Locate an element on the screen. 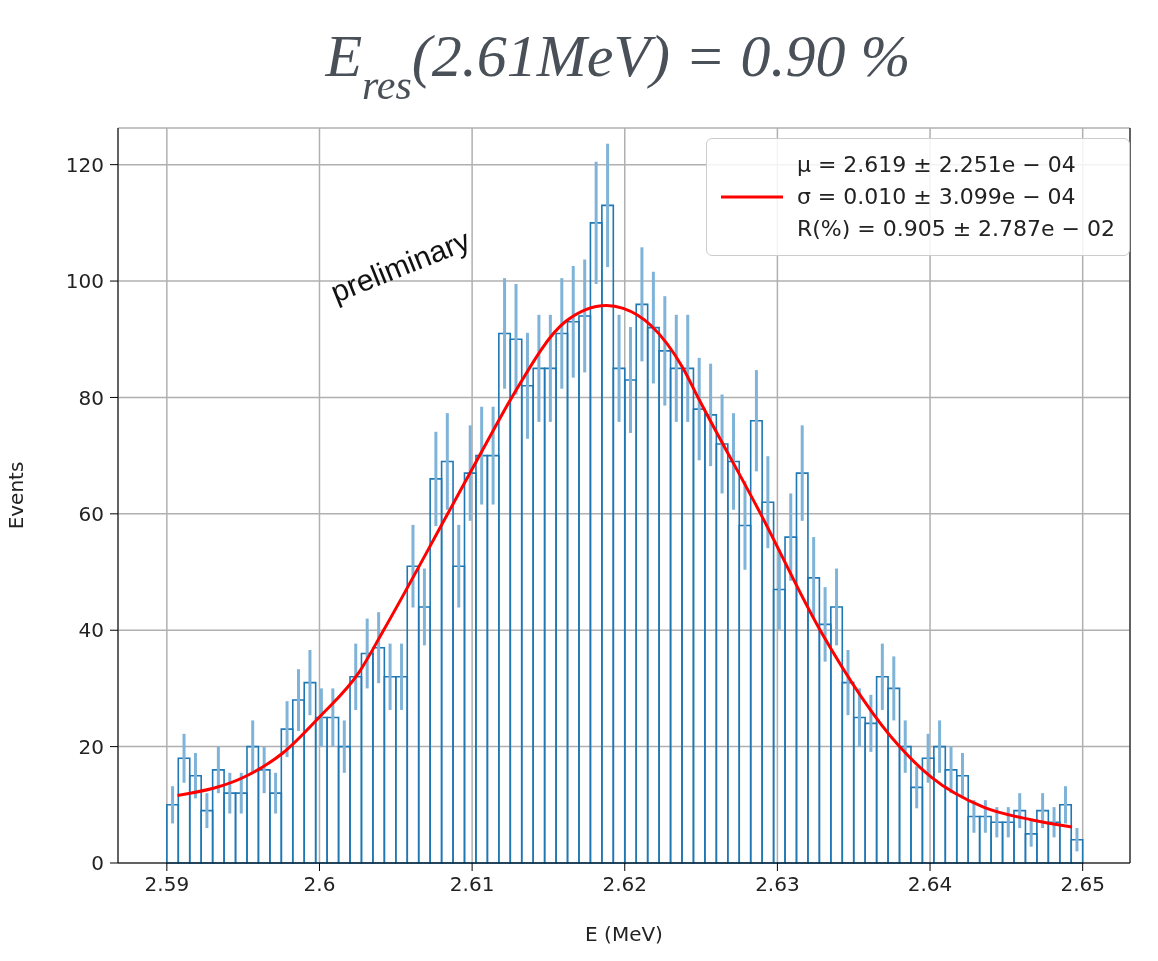 The image size is (1158, 961). x-tick-label: 2.59 is located at coordinates (167, 884).